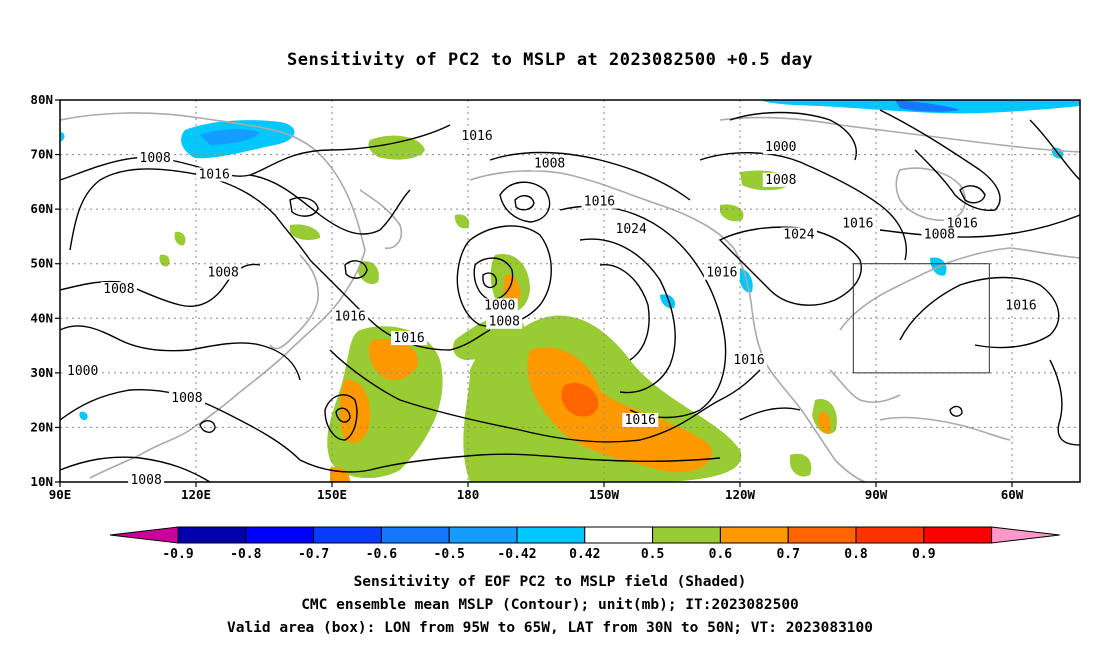 This screenshot has height=650, width=1100. What do you see at coordinates (381, 554) in the screenshot?
I see `colorbar-label: -0.6` at bounding box center [381, 554].